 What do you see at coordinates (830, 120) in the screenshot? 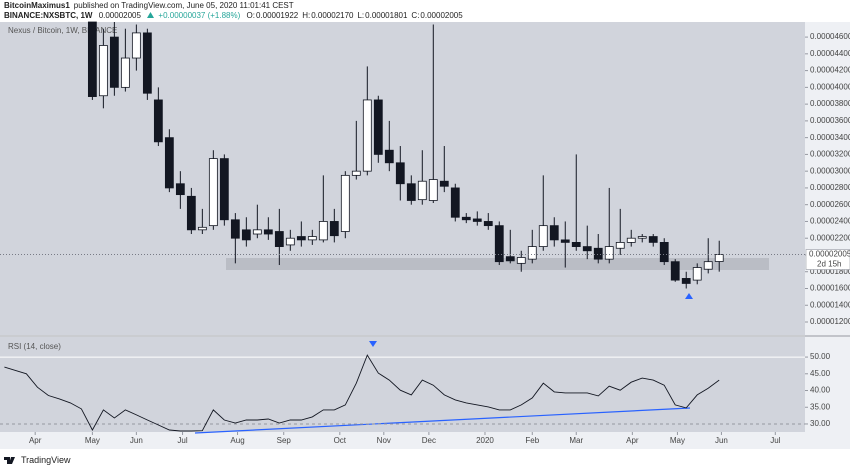
I see `y-tick-label: 0.00003600` at bounding box center [830, 120].